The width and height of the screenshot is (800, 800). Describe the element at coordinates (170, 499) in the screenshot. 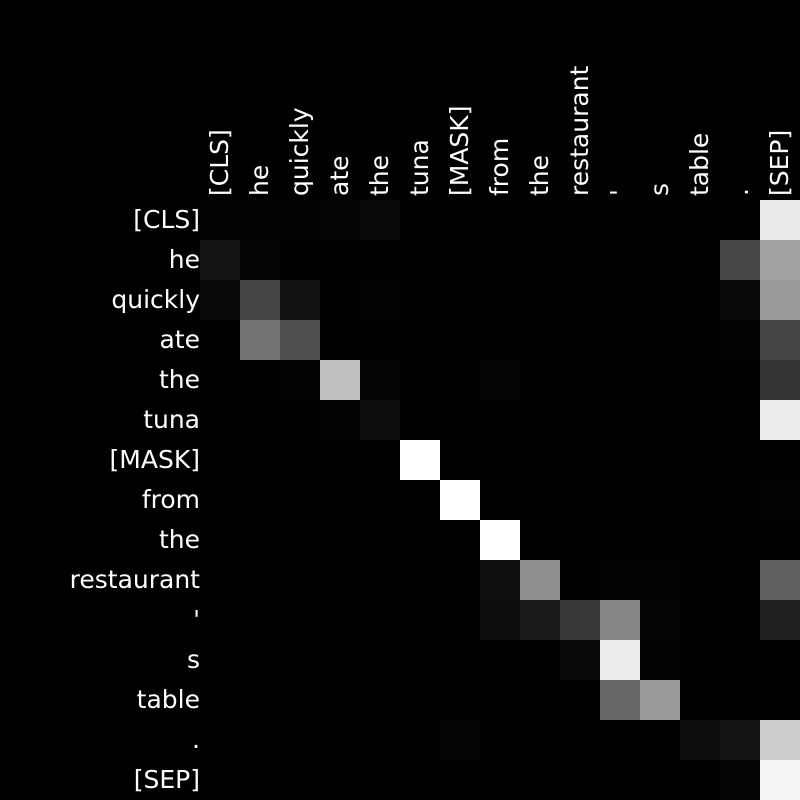

I see `row-label: from` at that location.